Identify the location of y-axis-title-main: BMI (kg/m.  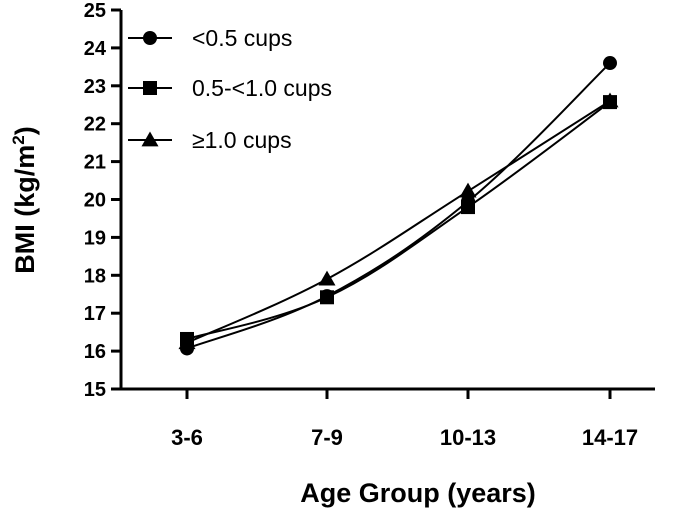
(25, 209).